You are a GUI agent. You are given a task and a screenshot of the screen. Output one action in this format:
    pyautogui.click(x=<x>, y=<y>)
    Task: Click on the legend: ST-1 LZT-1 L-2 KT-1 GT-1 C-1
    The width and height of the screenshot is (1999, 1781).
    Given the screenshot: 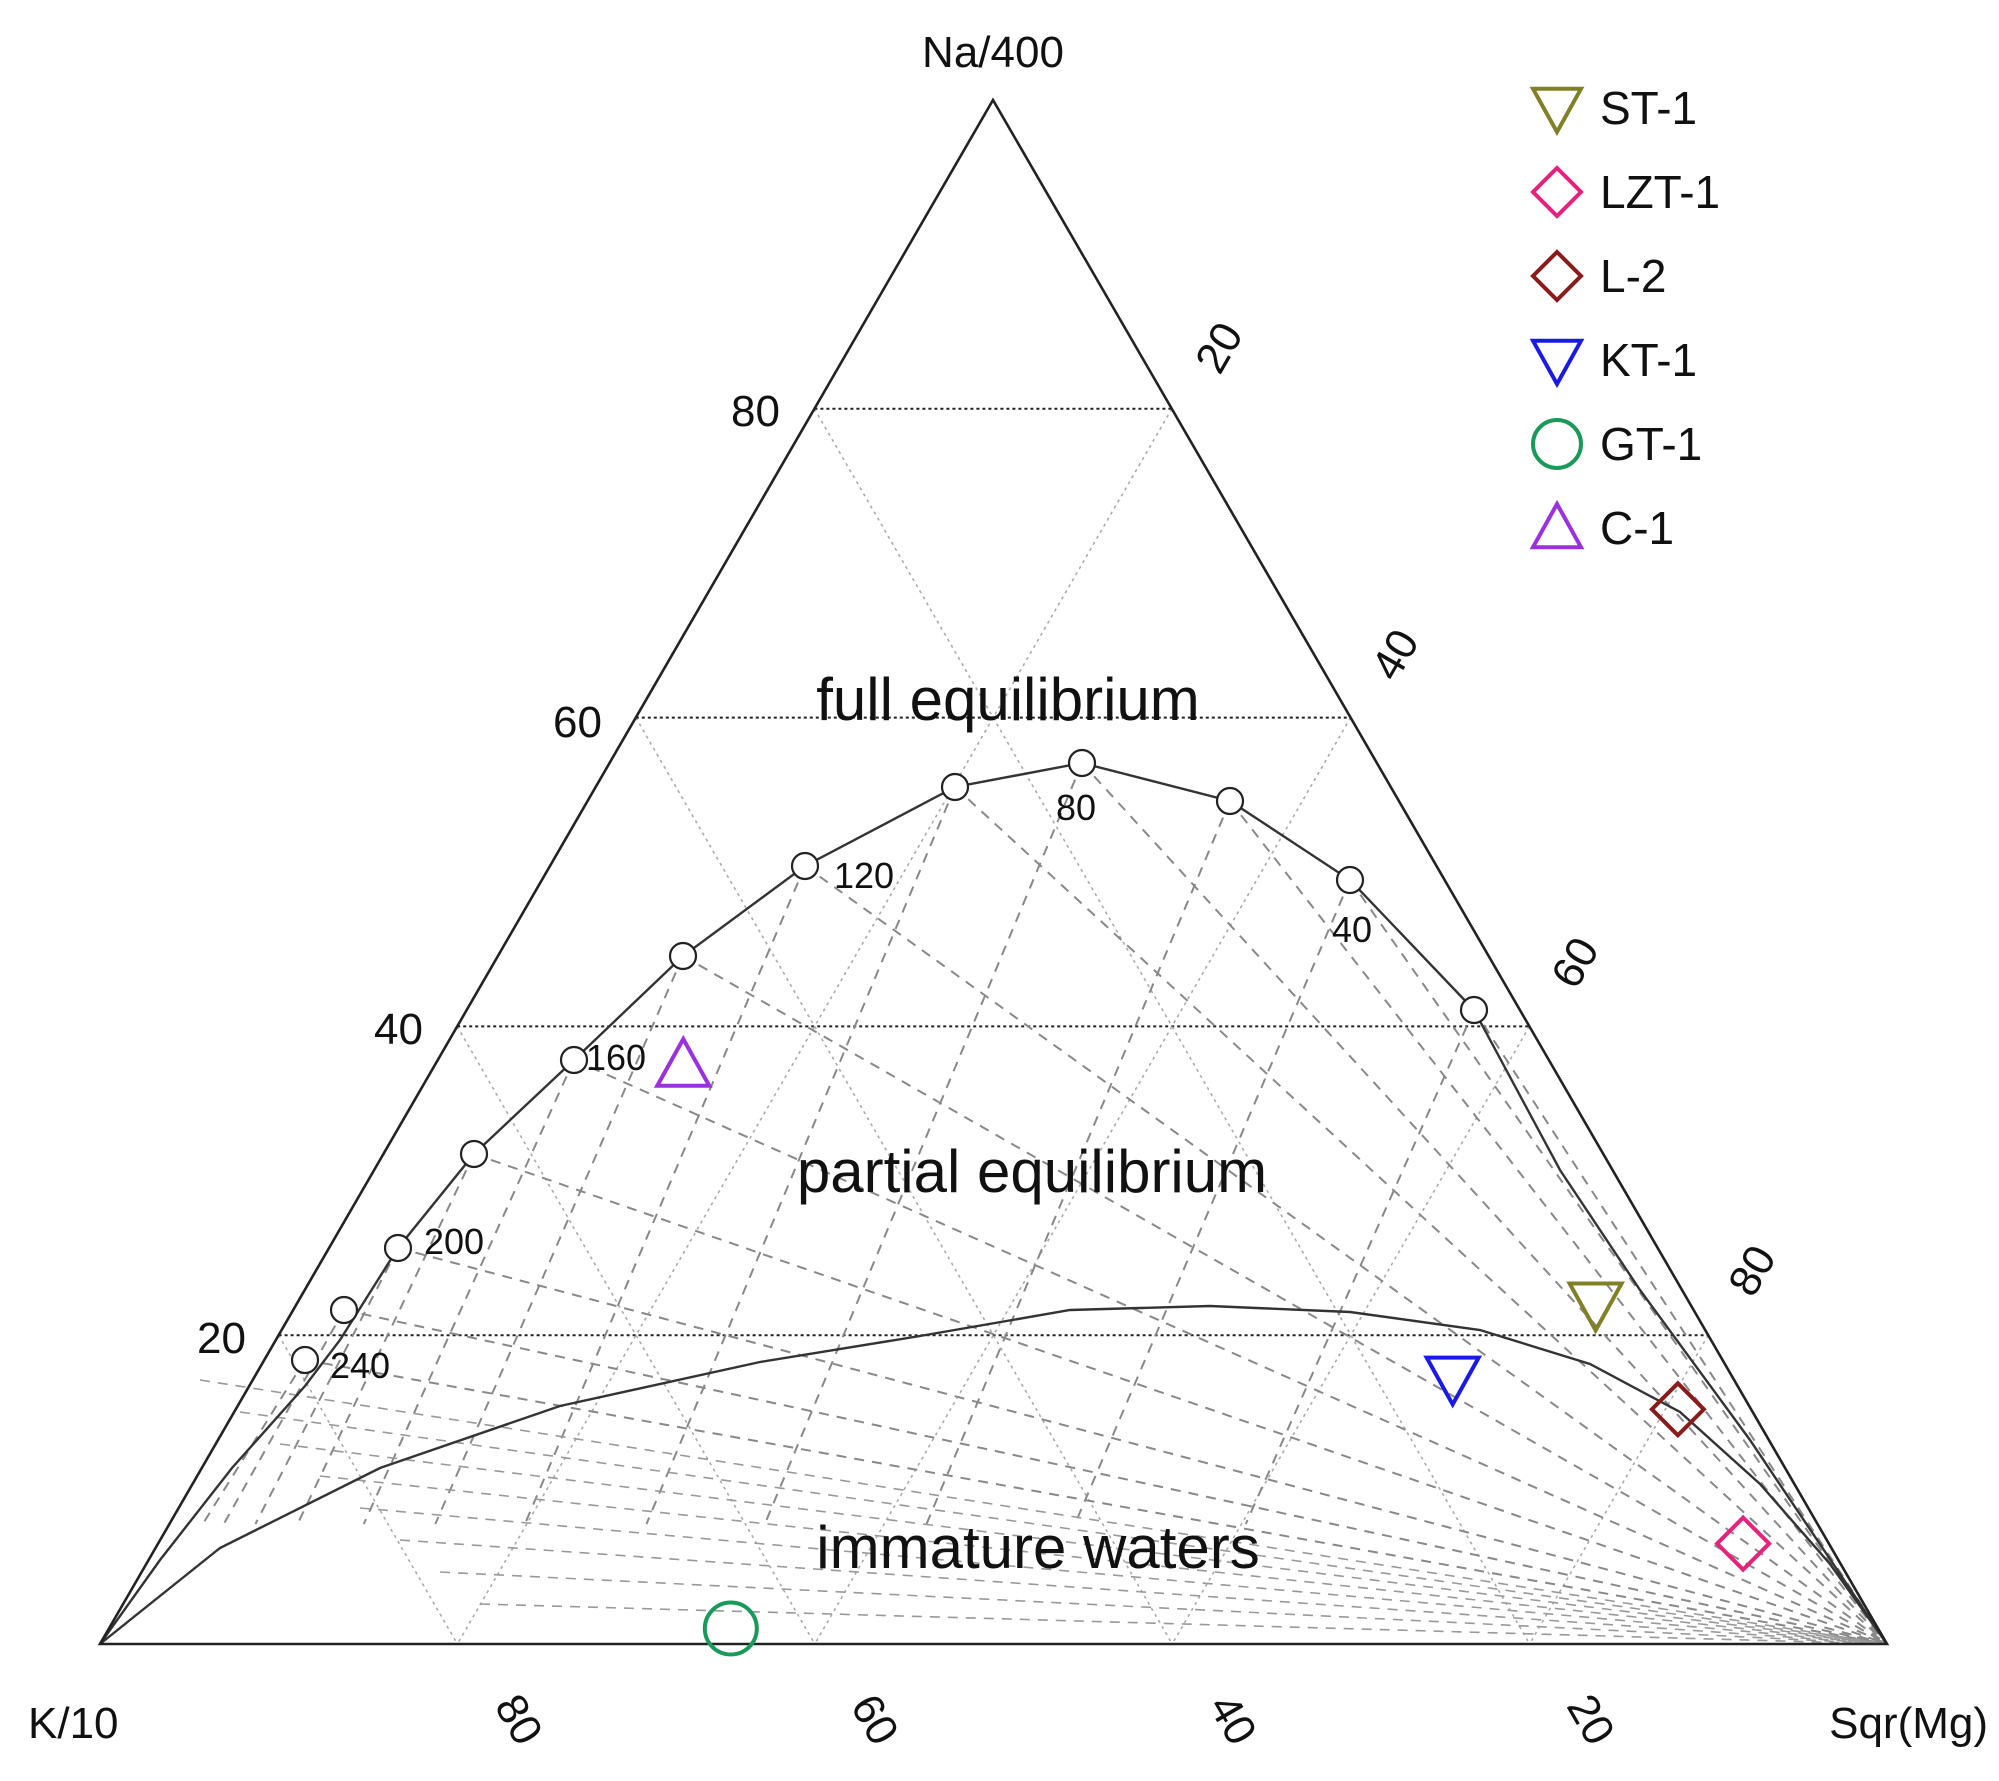 What is the action you would take?
    pyautogui.click(x=1624, y=318)
    